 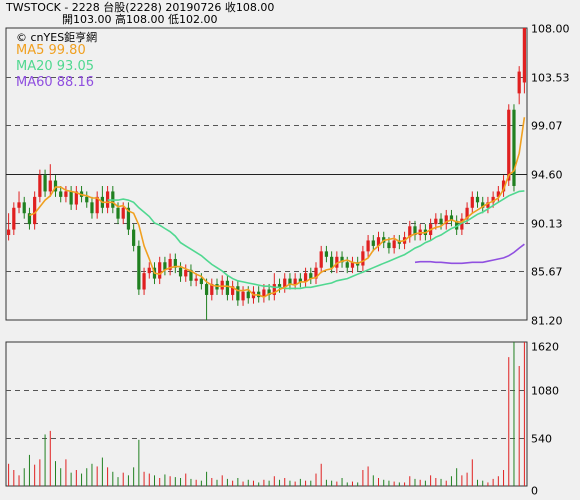 What do you see at coordinates (55, 66) in the screenshot?
I see `legend-ma20: MA20 93.05` at bounding box center [55, 66].